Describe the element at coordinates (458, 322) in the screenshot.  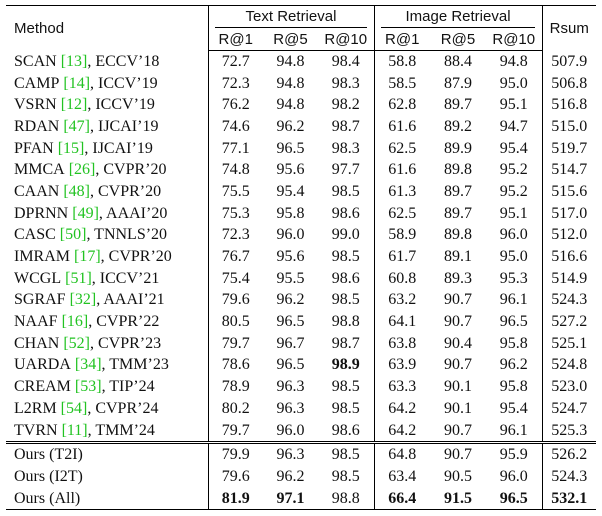
I see `value: 90.7` at that location.